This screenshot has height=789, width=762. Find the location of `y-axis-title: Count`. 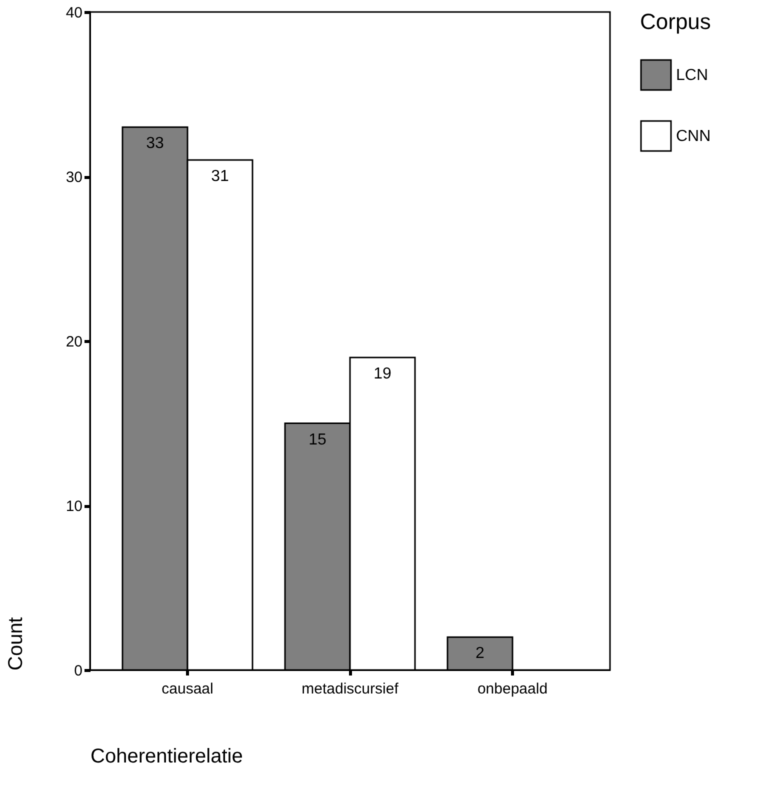

y-axis-title: Count is located at coordinates (15, 643).